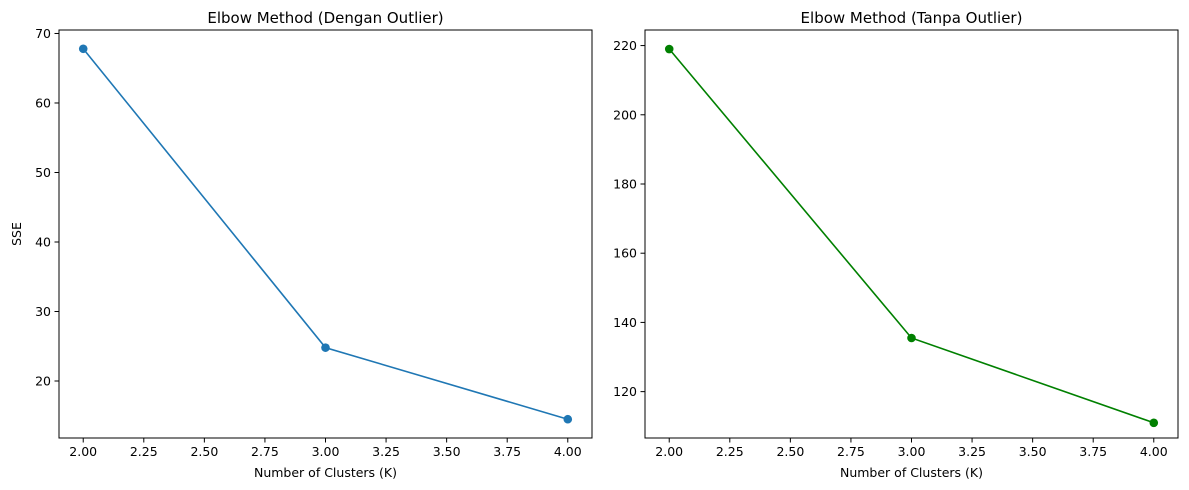 The image size is (1189, 490). I want to click on y-ticks: 120 140 160 180 200 220, so click(629, 218).